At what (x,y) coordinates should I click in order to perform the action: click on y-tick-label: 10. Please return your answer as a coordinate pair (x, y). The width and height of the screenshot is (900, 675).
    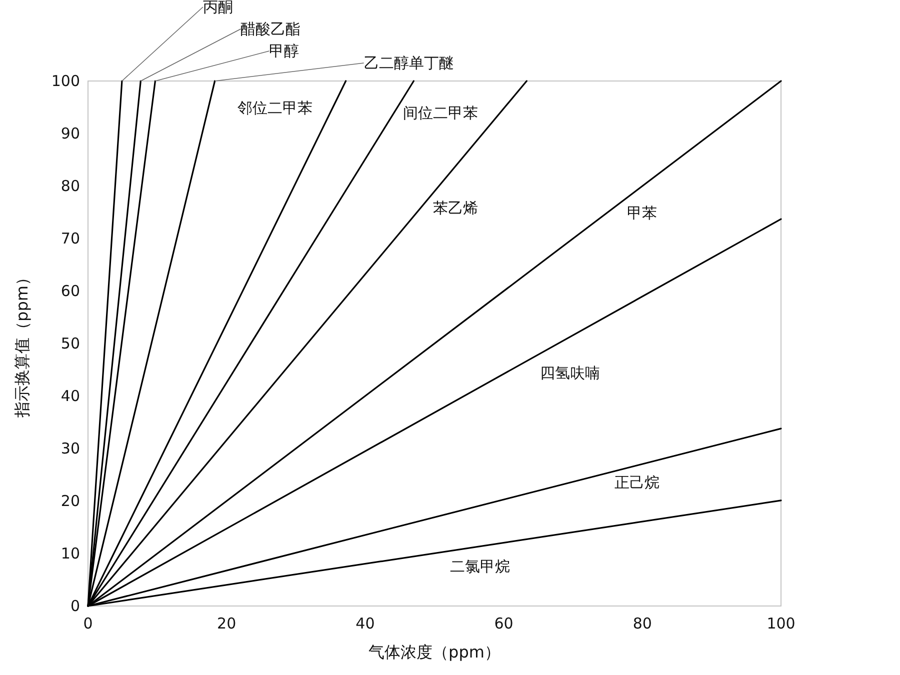
    Looking at the image, I should click on (70, 553).